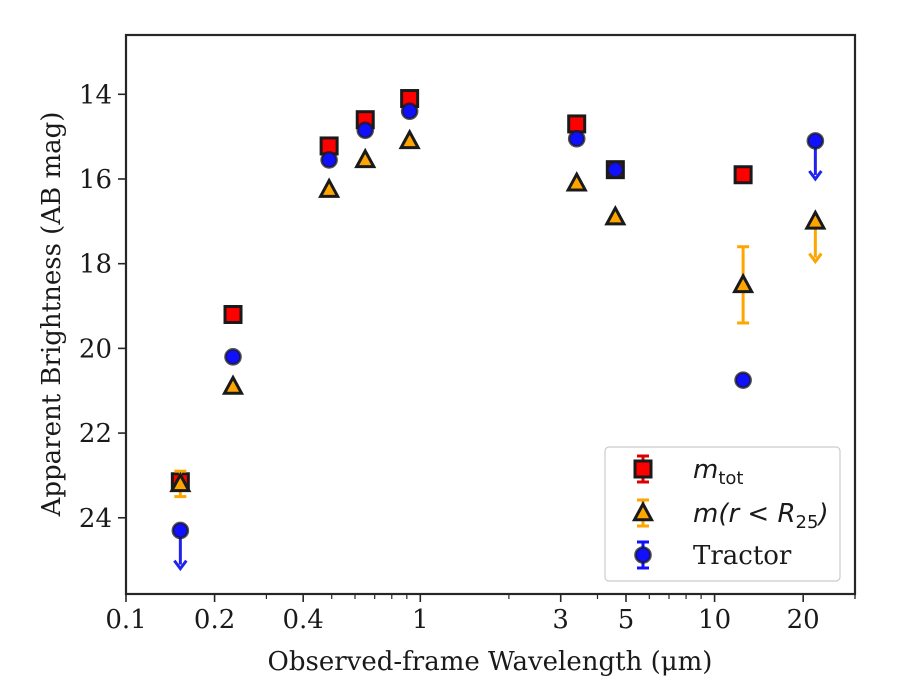  Describe the element at coordinates (95, 180) in the screenshot. I see `y-tick-label: 16` at that location.